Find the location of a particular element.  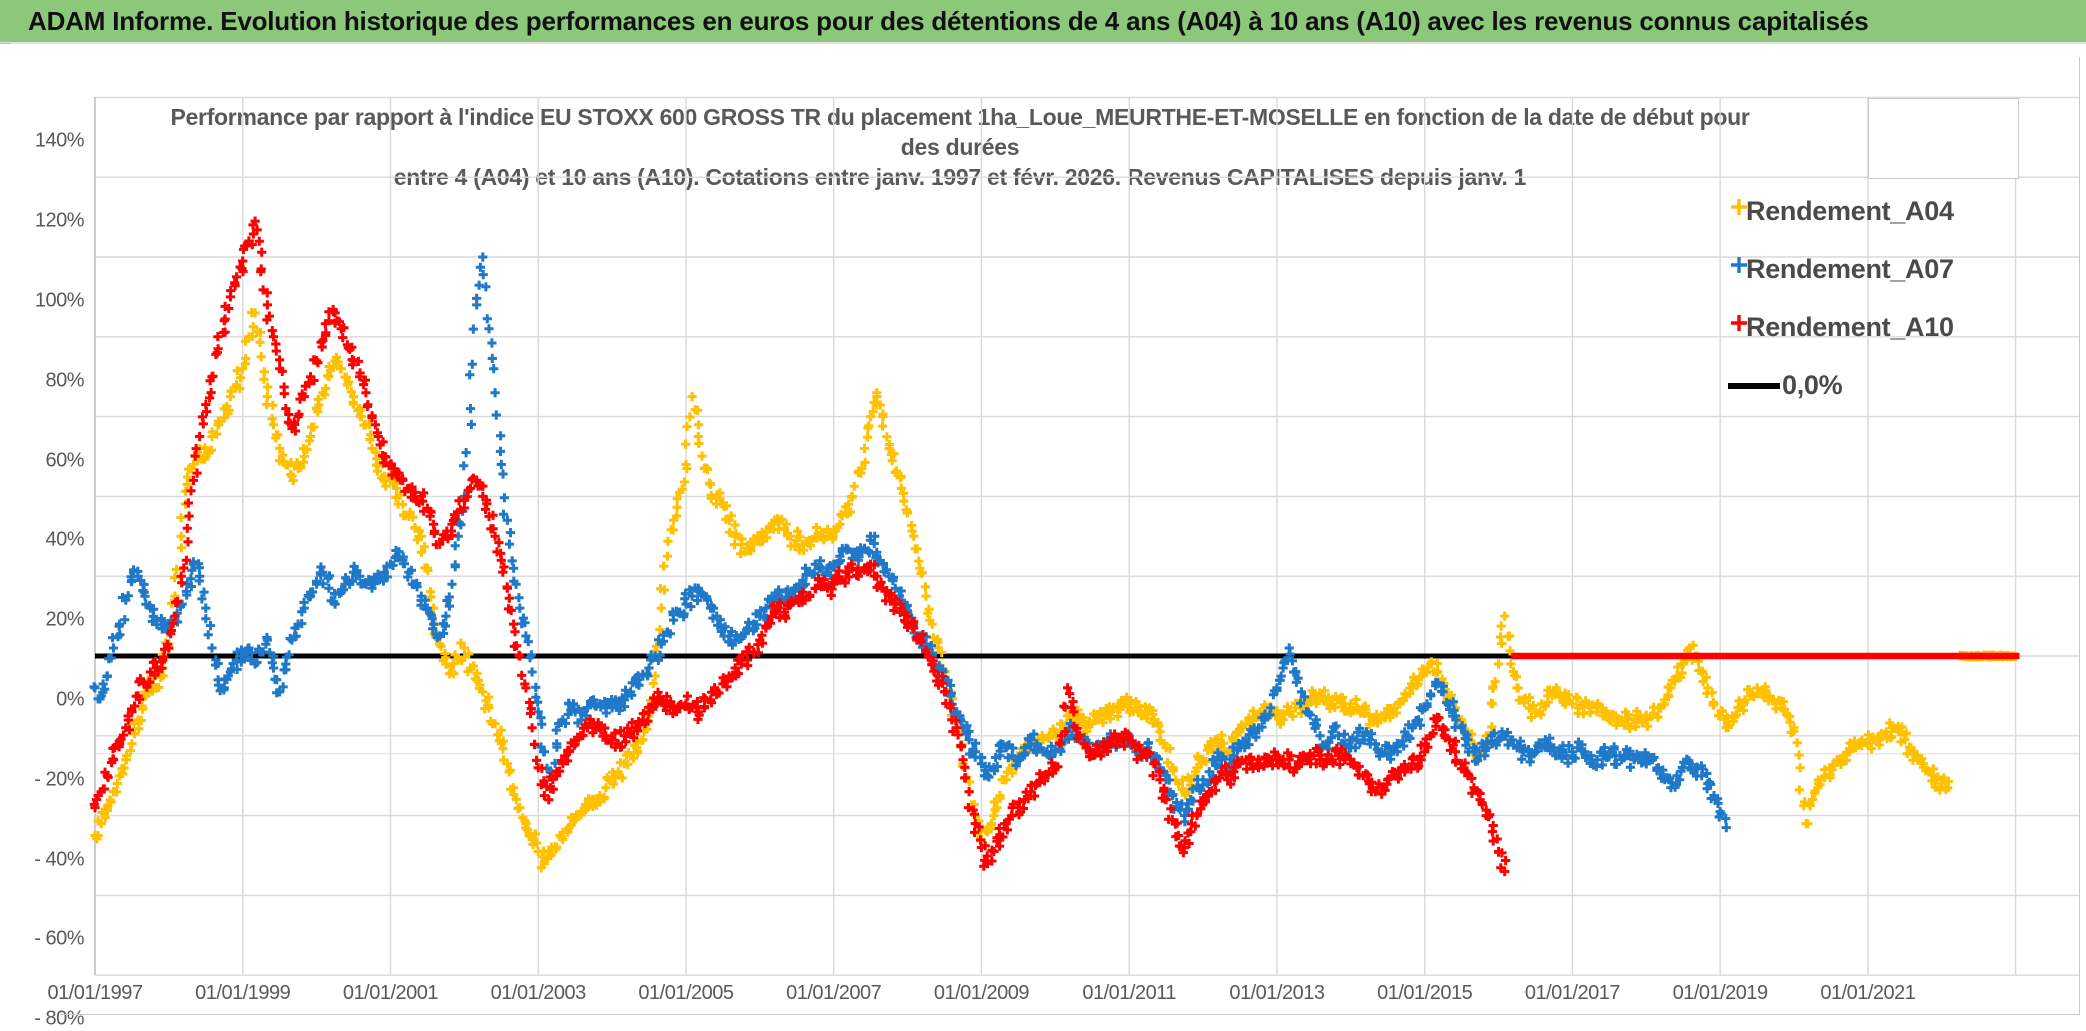

legend-label: Rendement_A04 is located at coordinates (1850, 211).